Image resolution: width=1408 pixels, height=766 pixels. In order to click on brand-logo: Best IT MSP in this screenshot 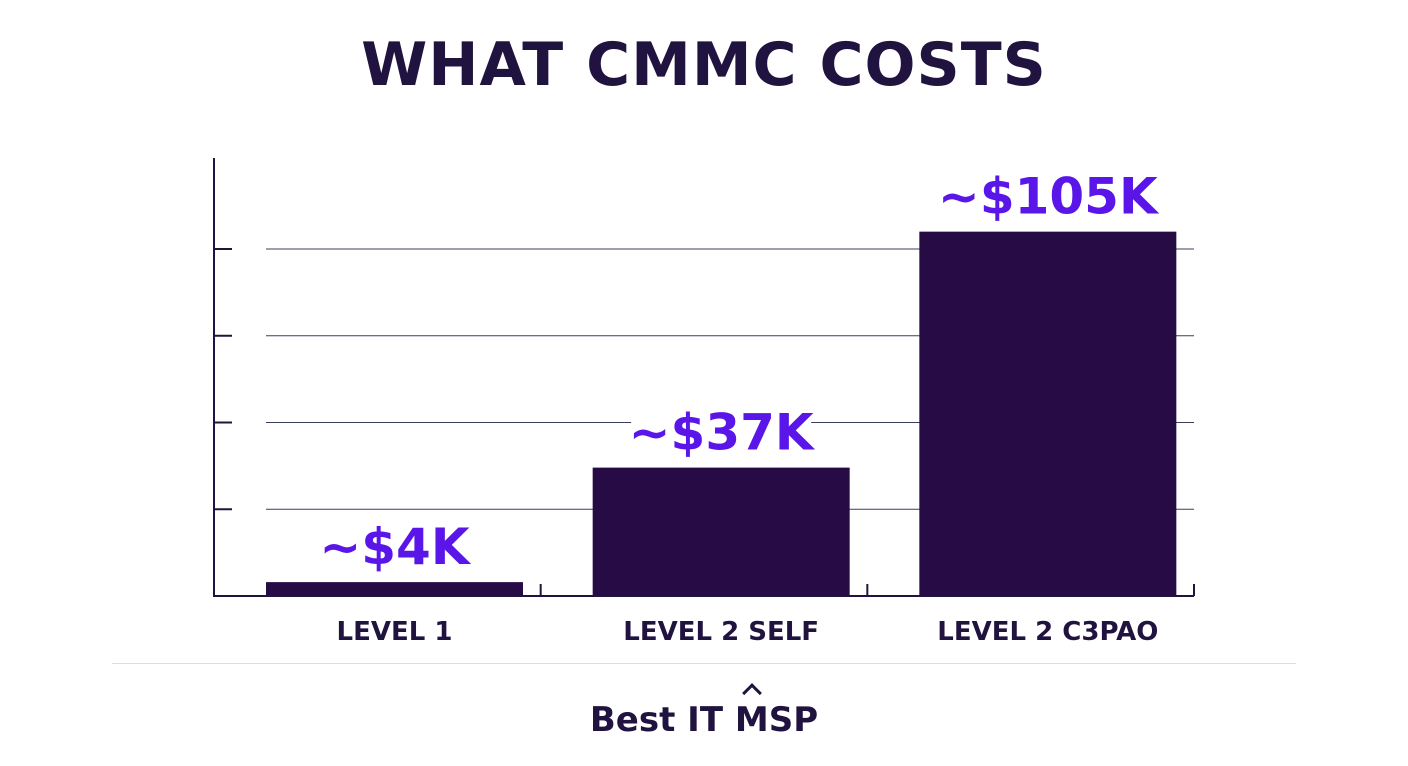, I will do `click(704, 711)`.